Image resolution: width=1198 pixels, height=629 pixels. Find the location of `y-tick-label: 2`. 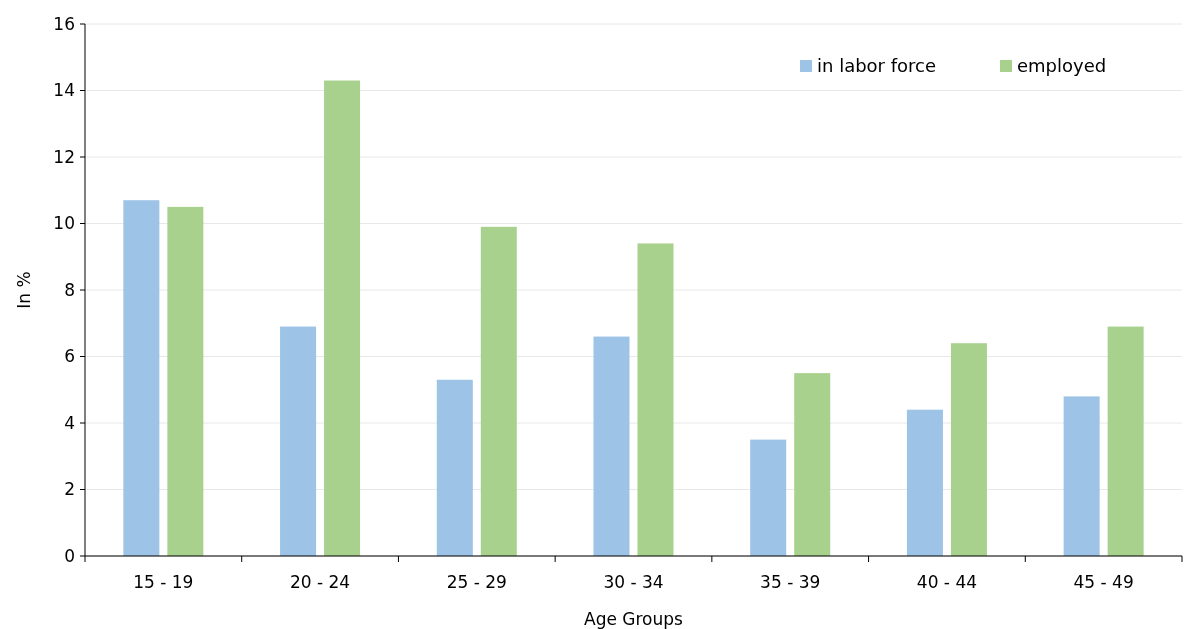

y-tick-label: 2 is located at coordinates (69, 489).